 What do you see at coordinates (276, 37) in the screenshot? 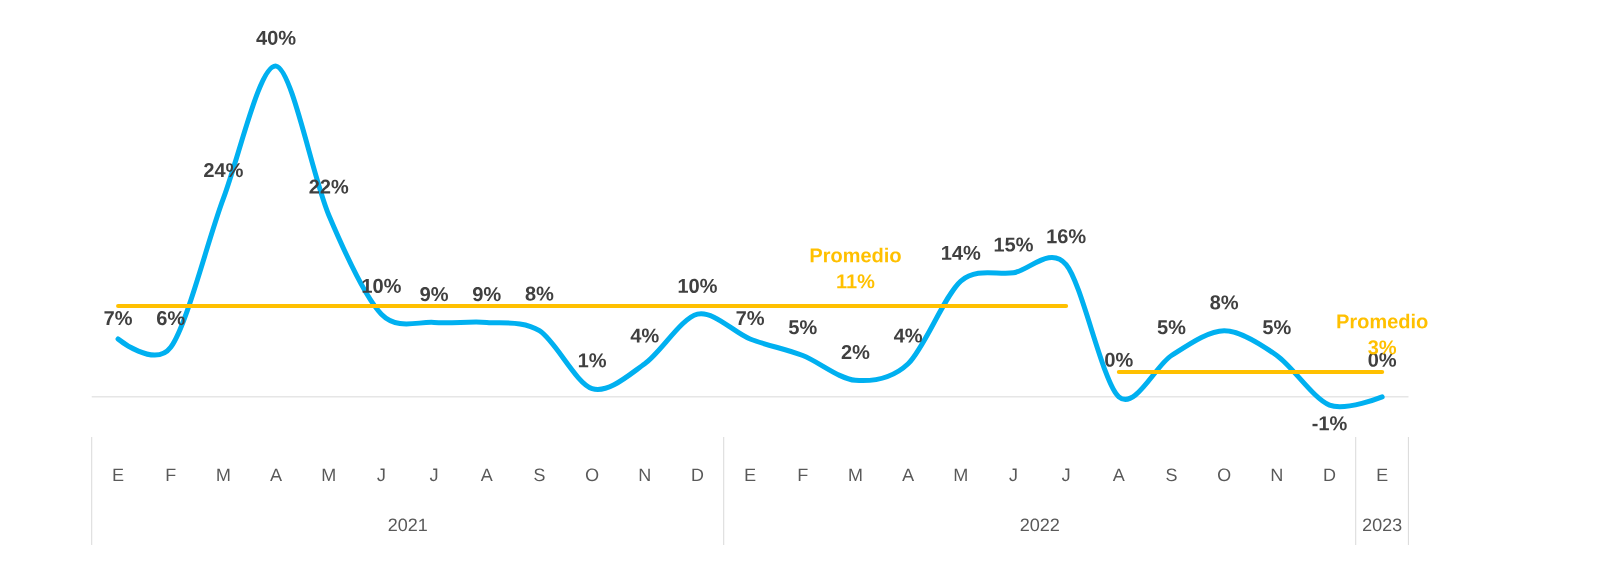
I see `data-label: 40%` at bounding box center [276, 37].